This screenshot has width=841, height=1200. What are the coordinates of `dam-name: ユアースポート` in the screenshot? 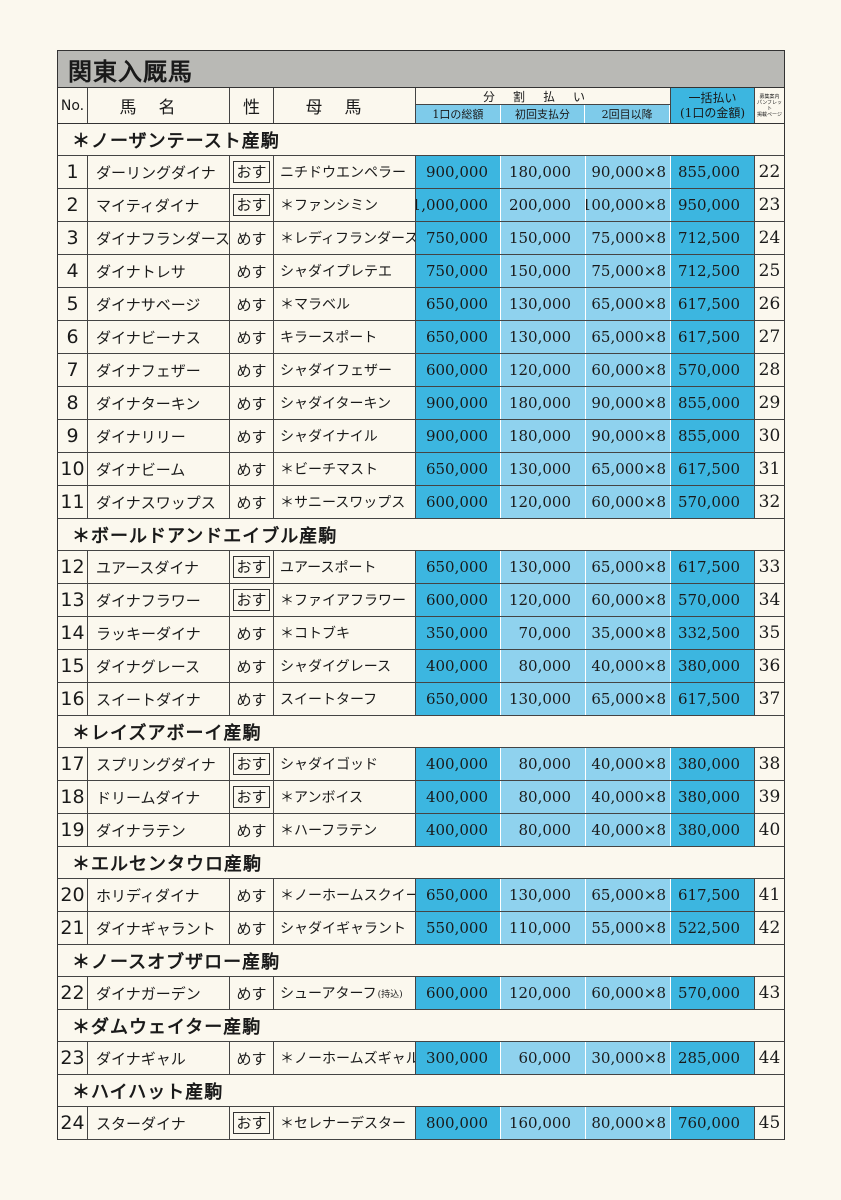 It's located at (328, 568).